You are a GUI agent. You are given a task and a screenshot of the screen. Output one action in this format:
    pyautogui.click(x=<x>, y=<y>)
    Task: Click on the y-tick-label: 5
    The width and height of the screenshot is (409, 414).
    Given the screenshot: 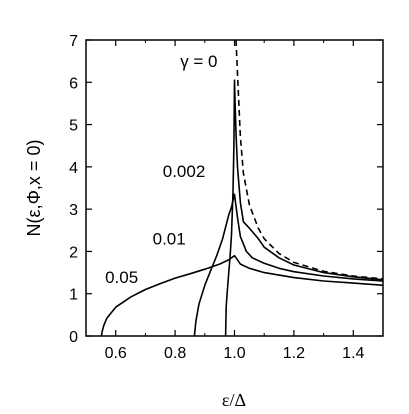 What is the action you would take?
    pyautogui.click(x=73, y=126)
    